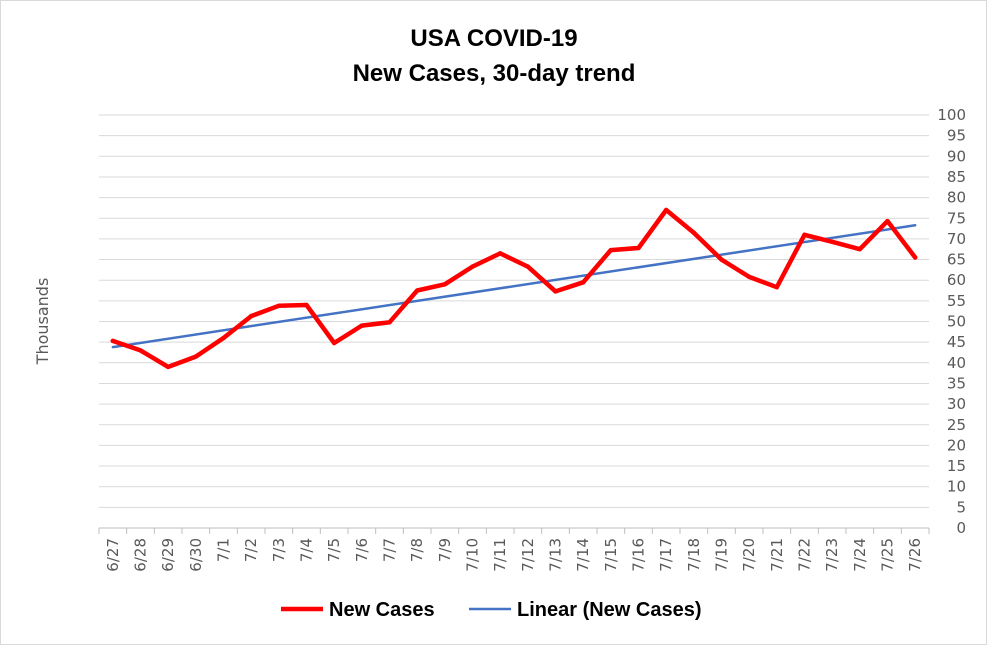 The image size is (987, 645). I want to click on x-tick-label-7-1: 7/1, so click(224, 550).